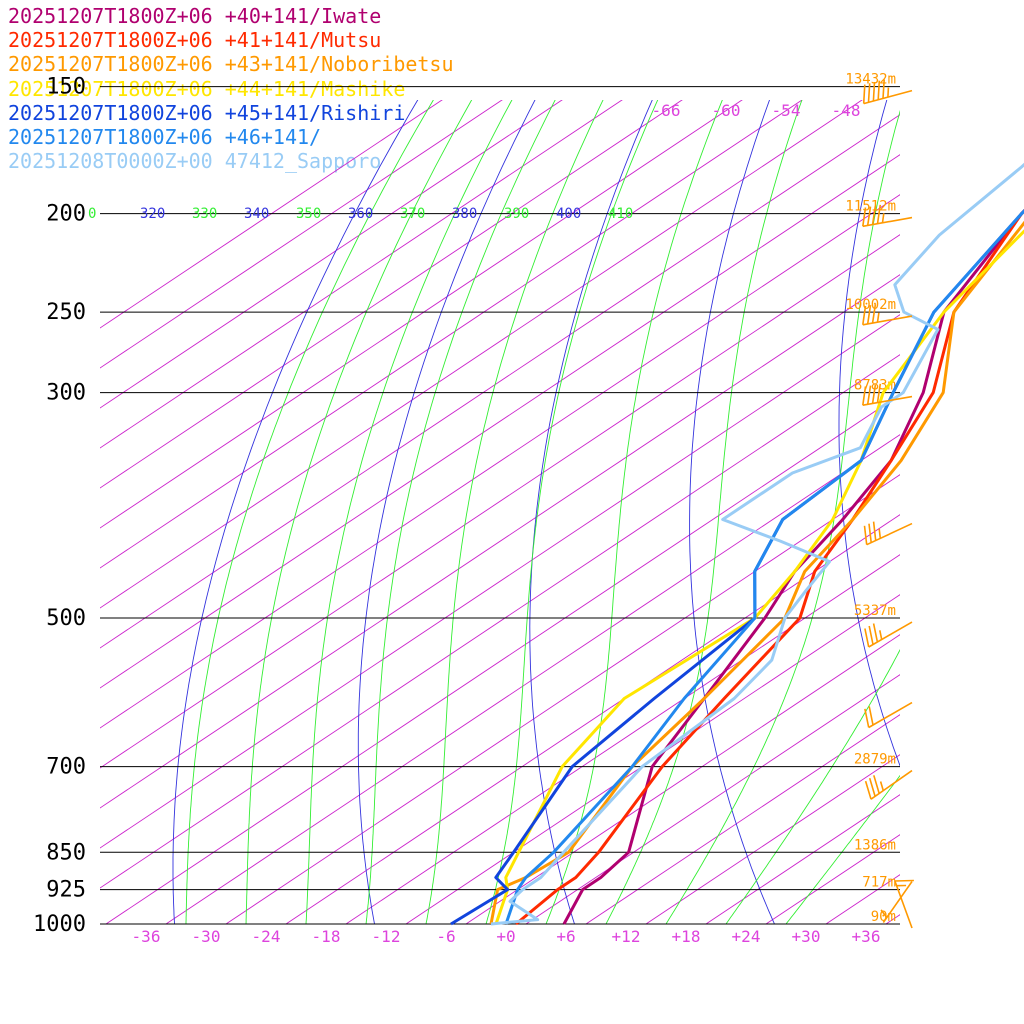 Image resolution: width=1024 pixels, height=1024 pixels. I want to click on height-label: 2879m, so click(875, 760).